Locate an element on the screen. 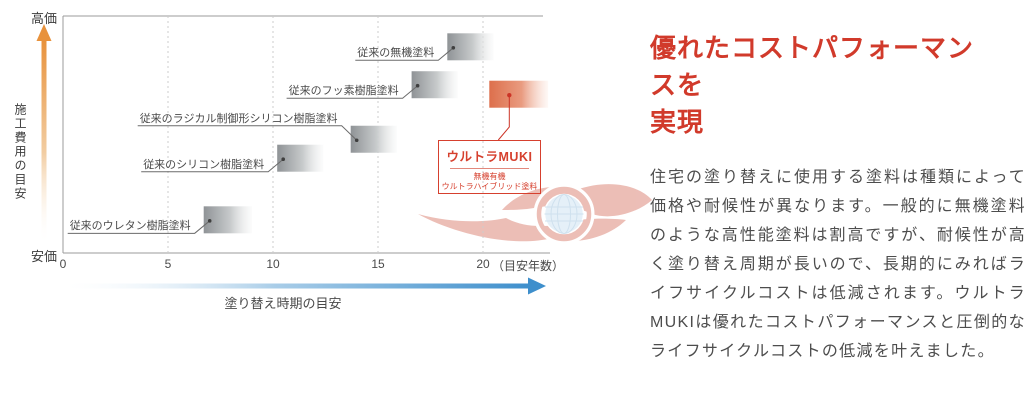  x-axis-unit-label: （目安年数） is located at coordinates (528, 266).